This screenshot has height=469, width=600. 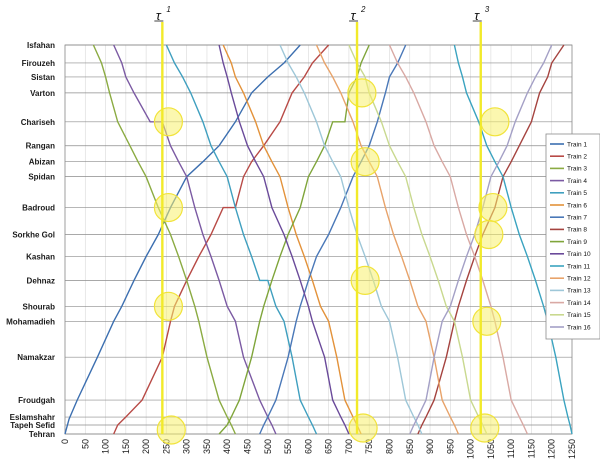 What do you see at coordinates (32, 425) in the screenshot?
I see `station-label: Tapeh Sefid` at bounding box center [32, 425].